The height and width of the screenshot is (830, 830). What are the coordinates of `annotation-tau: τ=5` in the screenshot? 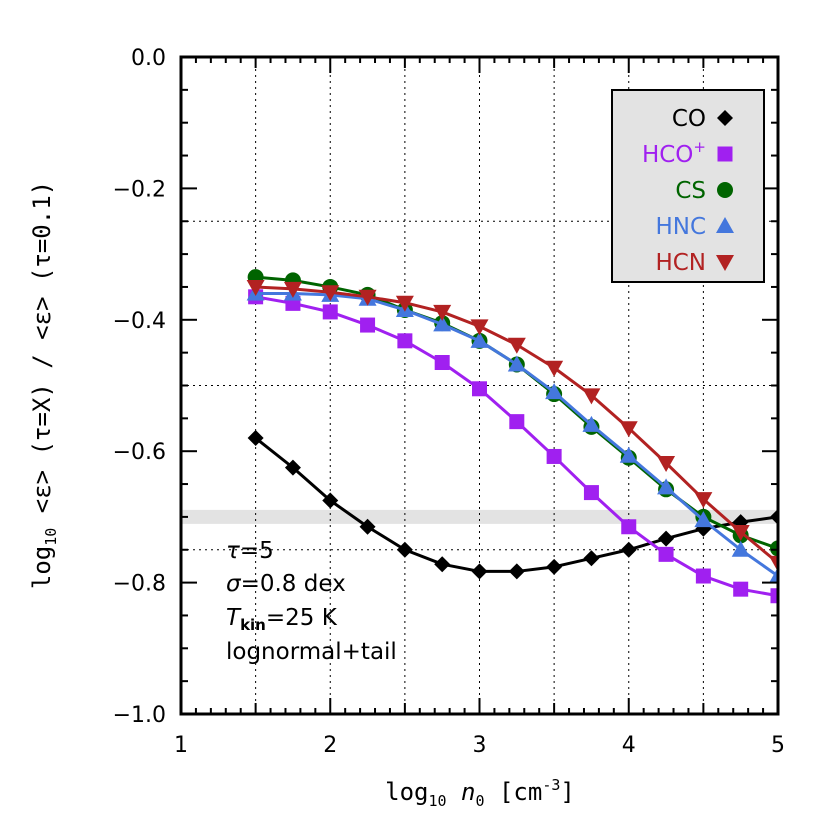 It's located at (250, 551).